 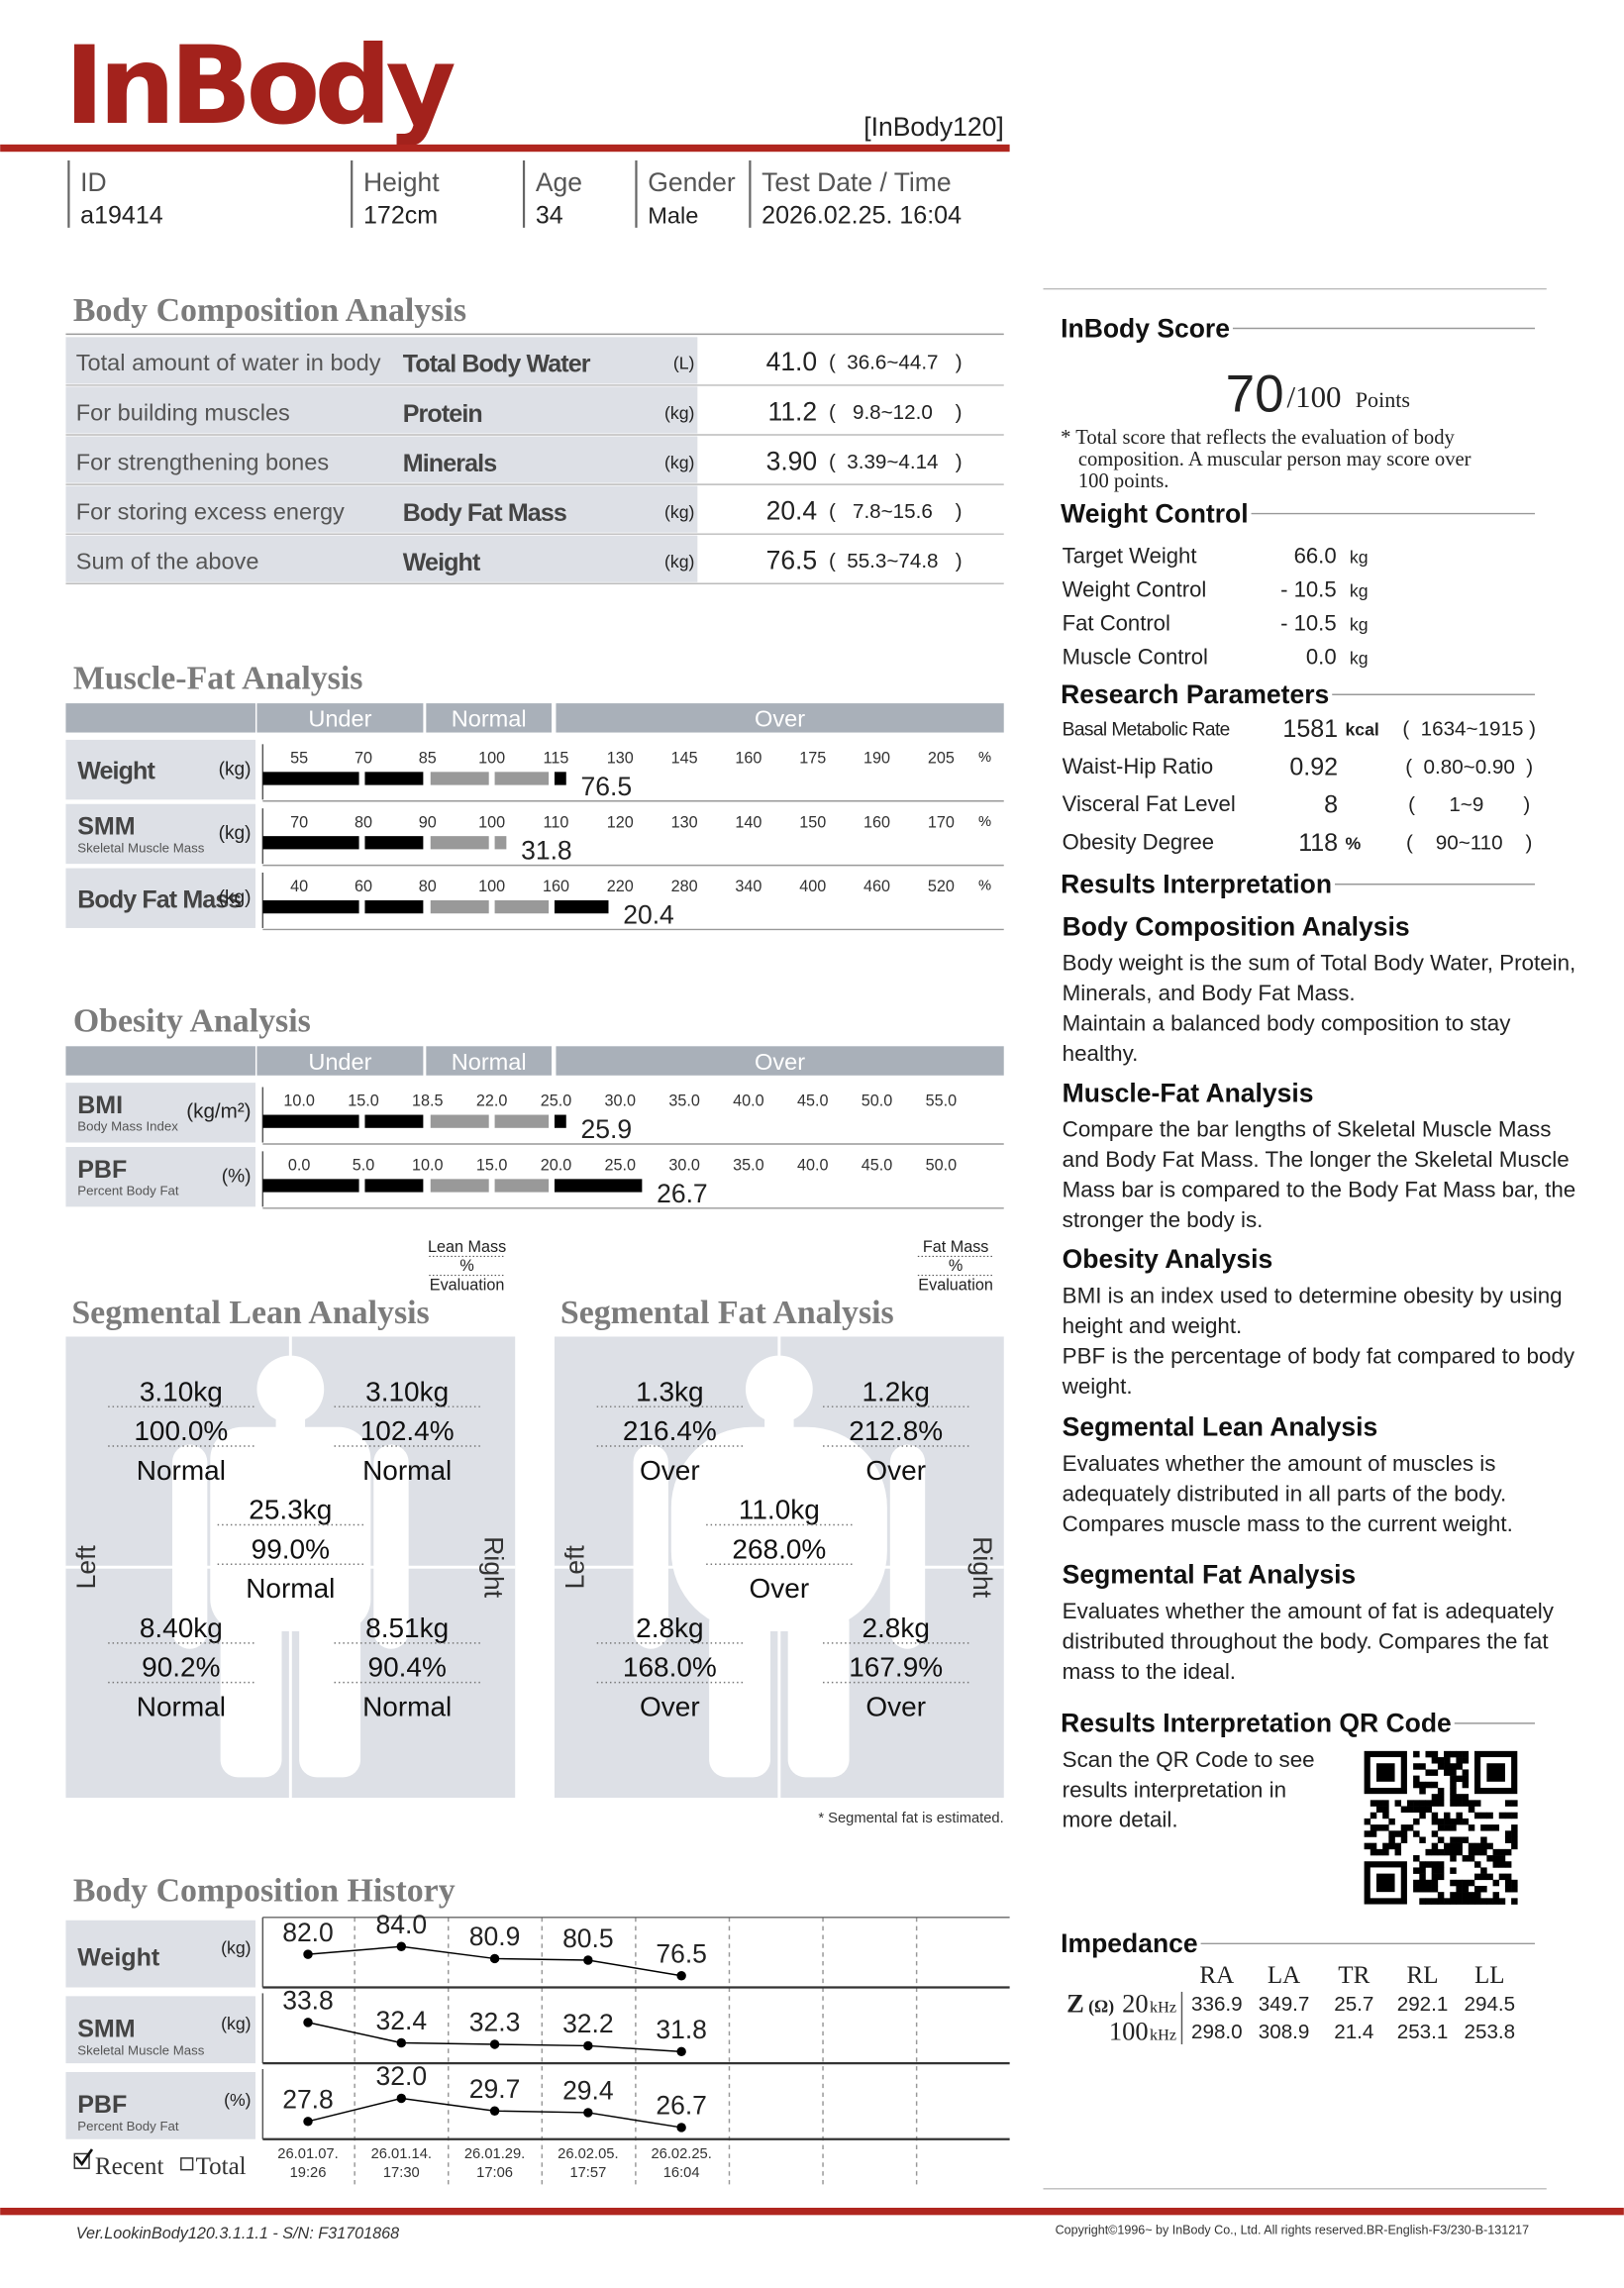 I want to click on impedance-value: 253.1, so click(x=1423, y=2032).